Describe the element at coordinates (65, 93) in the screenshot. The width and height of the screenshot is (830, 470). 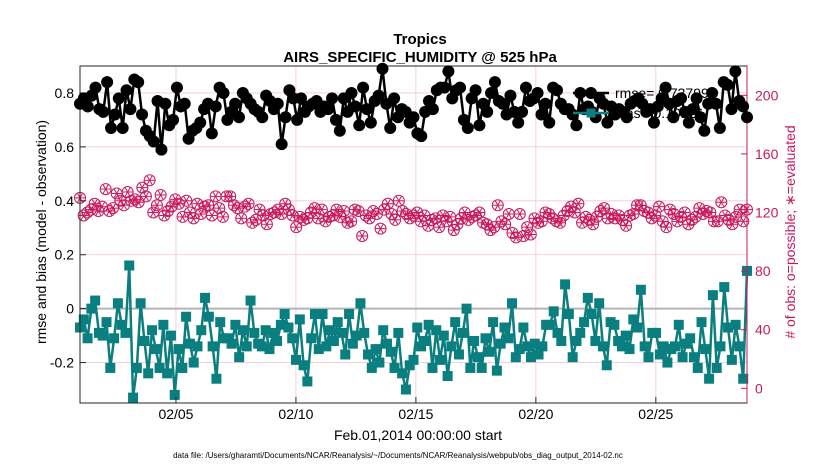
I see `y-left-tick-label: 0.8` at that location.